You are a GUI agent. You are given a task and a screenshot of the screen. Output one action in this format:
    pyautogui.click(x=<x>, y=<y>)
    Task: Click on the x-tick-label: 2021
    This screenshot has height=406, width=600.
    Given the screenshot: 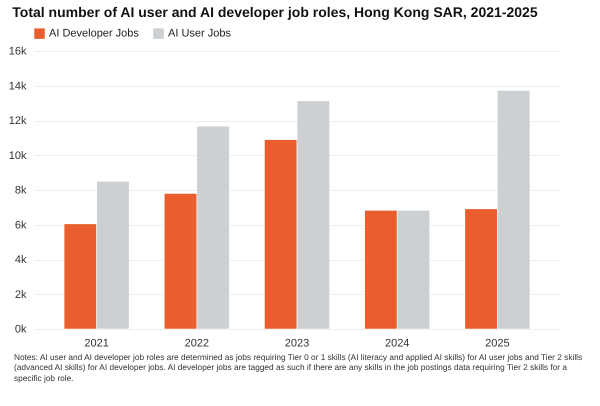 What is the action you would take?
    pyautogui.click(x=96, y=344)
    